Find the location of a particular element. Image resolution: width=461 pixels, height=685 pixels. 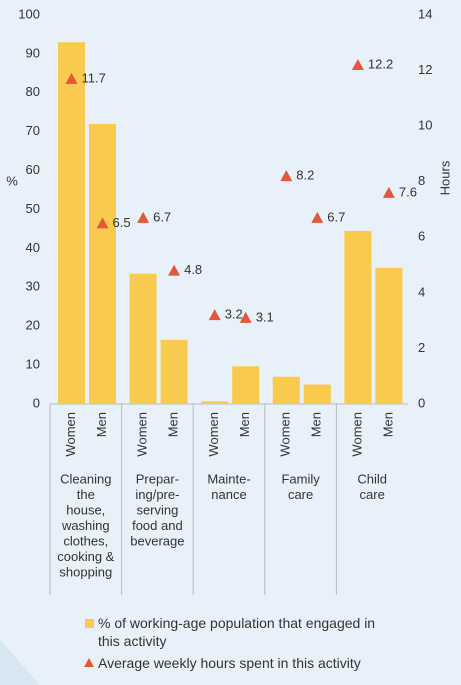

group-label: Family is located at coordinates (300, 478).